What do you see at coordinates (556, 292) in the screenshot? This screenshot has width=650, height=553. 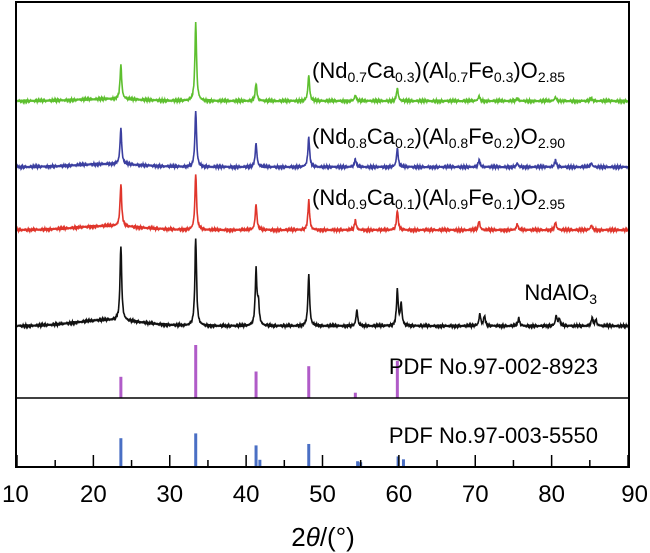 I see `series-label-part: NdAlO` at bounding box center [556, 292].